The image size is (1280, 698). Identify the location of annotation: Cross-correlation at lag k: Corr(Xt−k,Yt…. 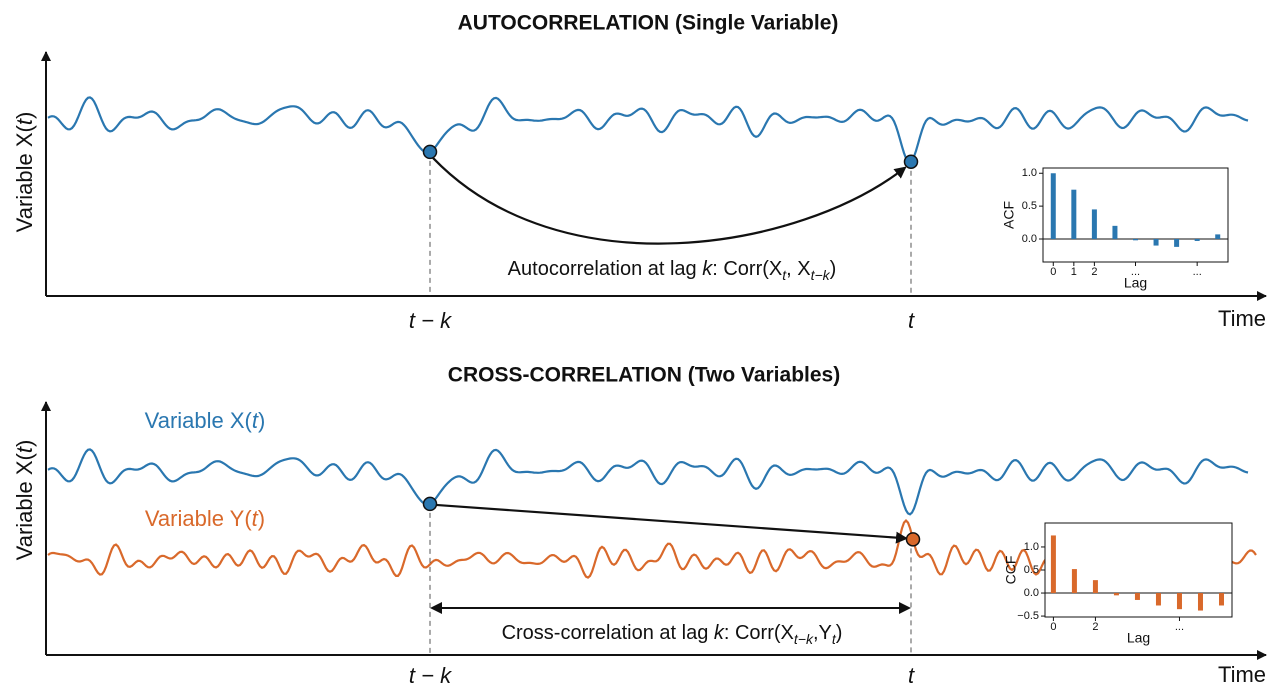
(672, 634).